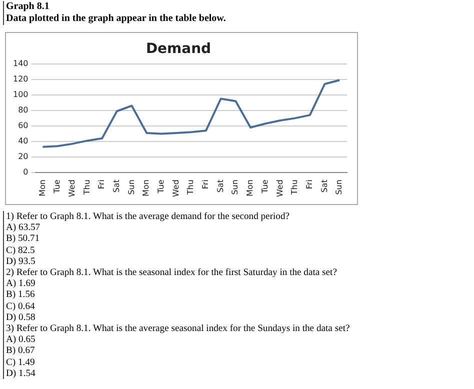  What do you see at coordinates (21, 362) in the screenshot?
I see `text: C) 1.49` at bounding box center [21, 362].